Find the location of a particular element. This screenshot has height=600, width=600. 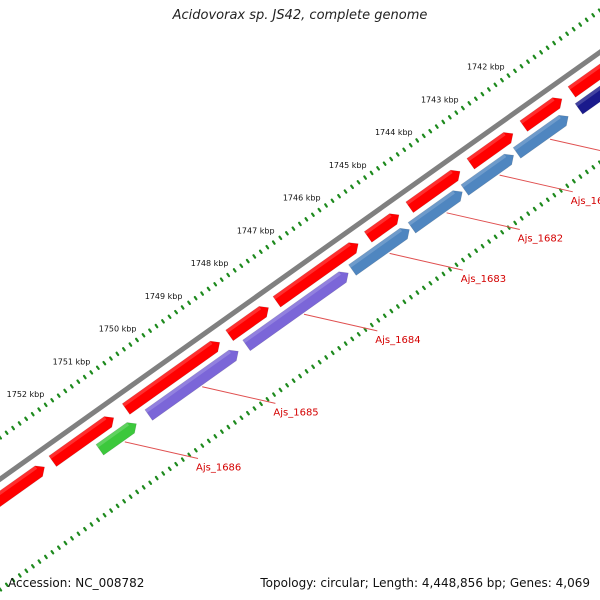

gene-label: Ajs_1681 is located at coordinates (585, 201).